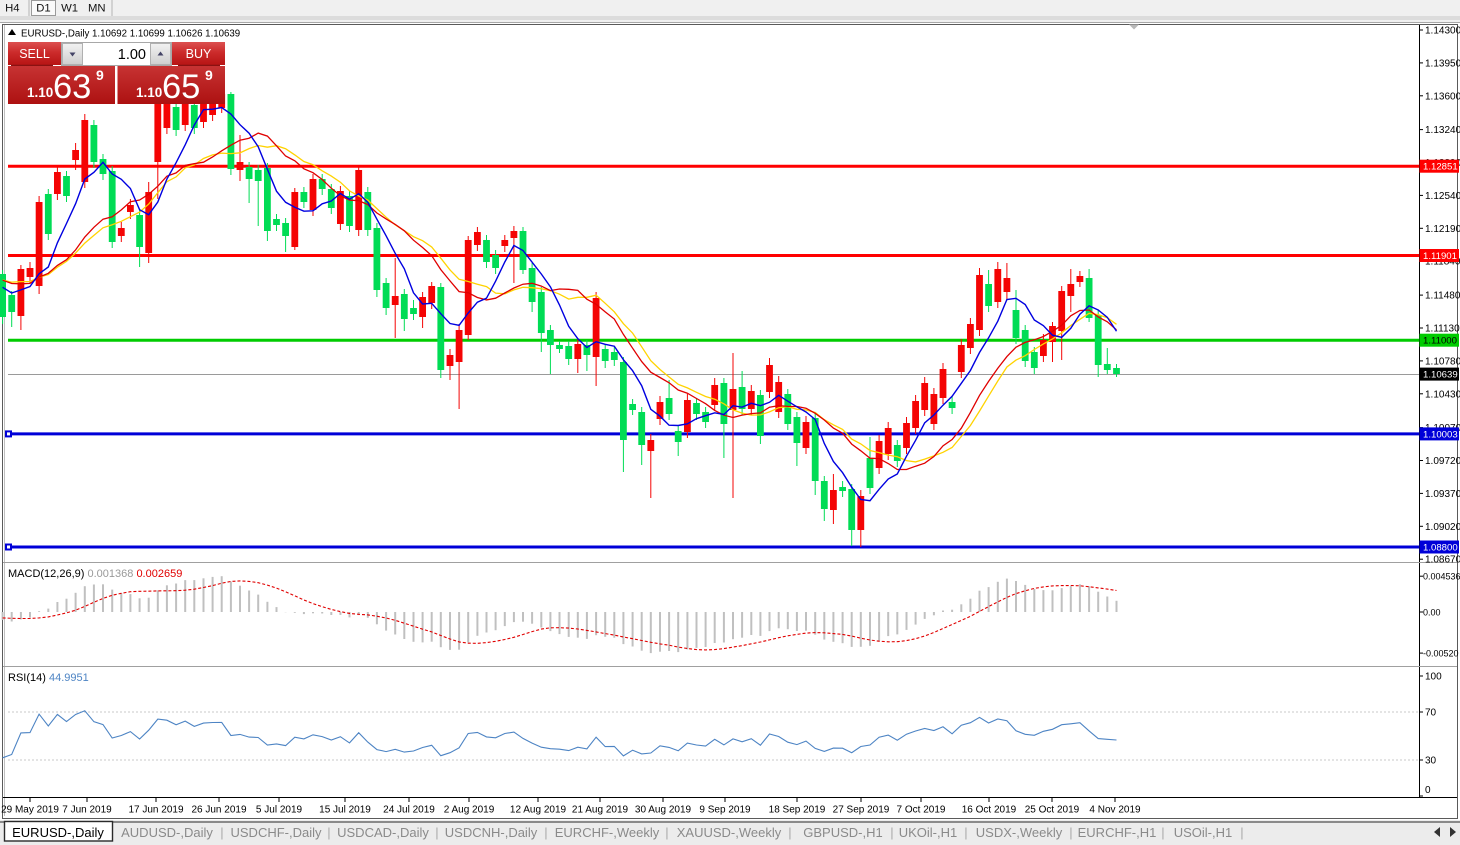  What do you see at coordinates (1442, 130) in the screenshot?
I see `svg-text: 1.13240` at bounding box center [1442, 130].